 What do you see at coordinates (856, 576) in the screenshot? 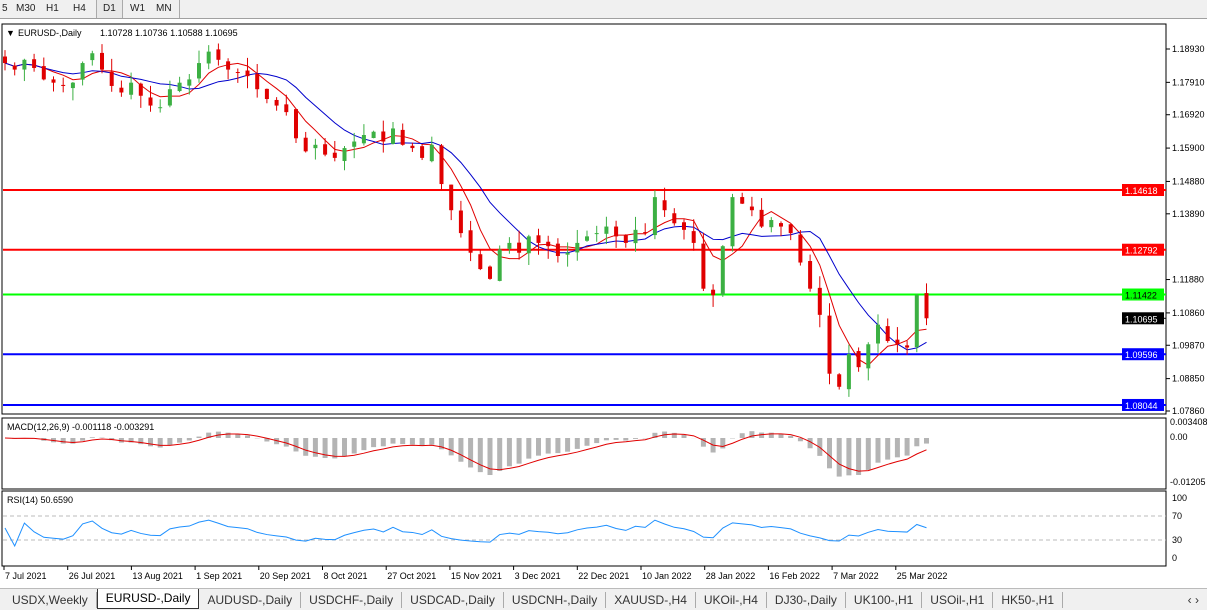
I see `date-tick-label: 7 Mar 2022` at bounding box center [856, 576].